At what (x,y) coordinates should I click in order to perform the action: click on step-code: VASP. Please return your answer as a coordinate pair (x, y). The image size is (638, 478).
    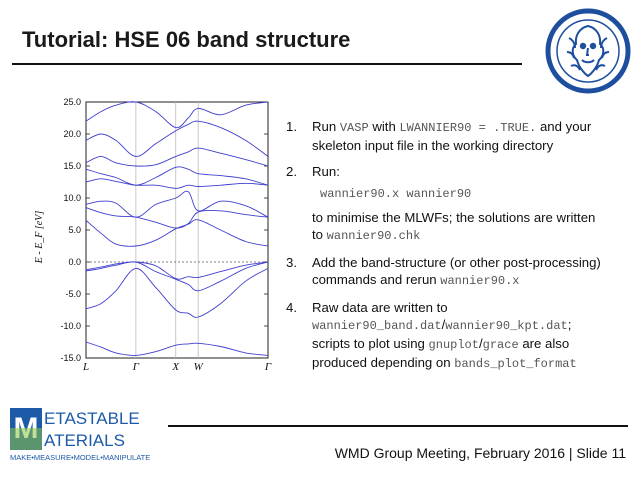
    Looking at the image, I should click on (354, 128).